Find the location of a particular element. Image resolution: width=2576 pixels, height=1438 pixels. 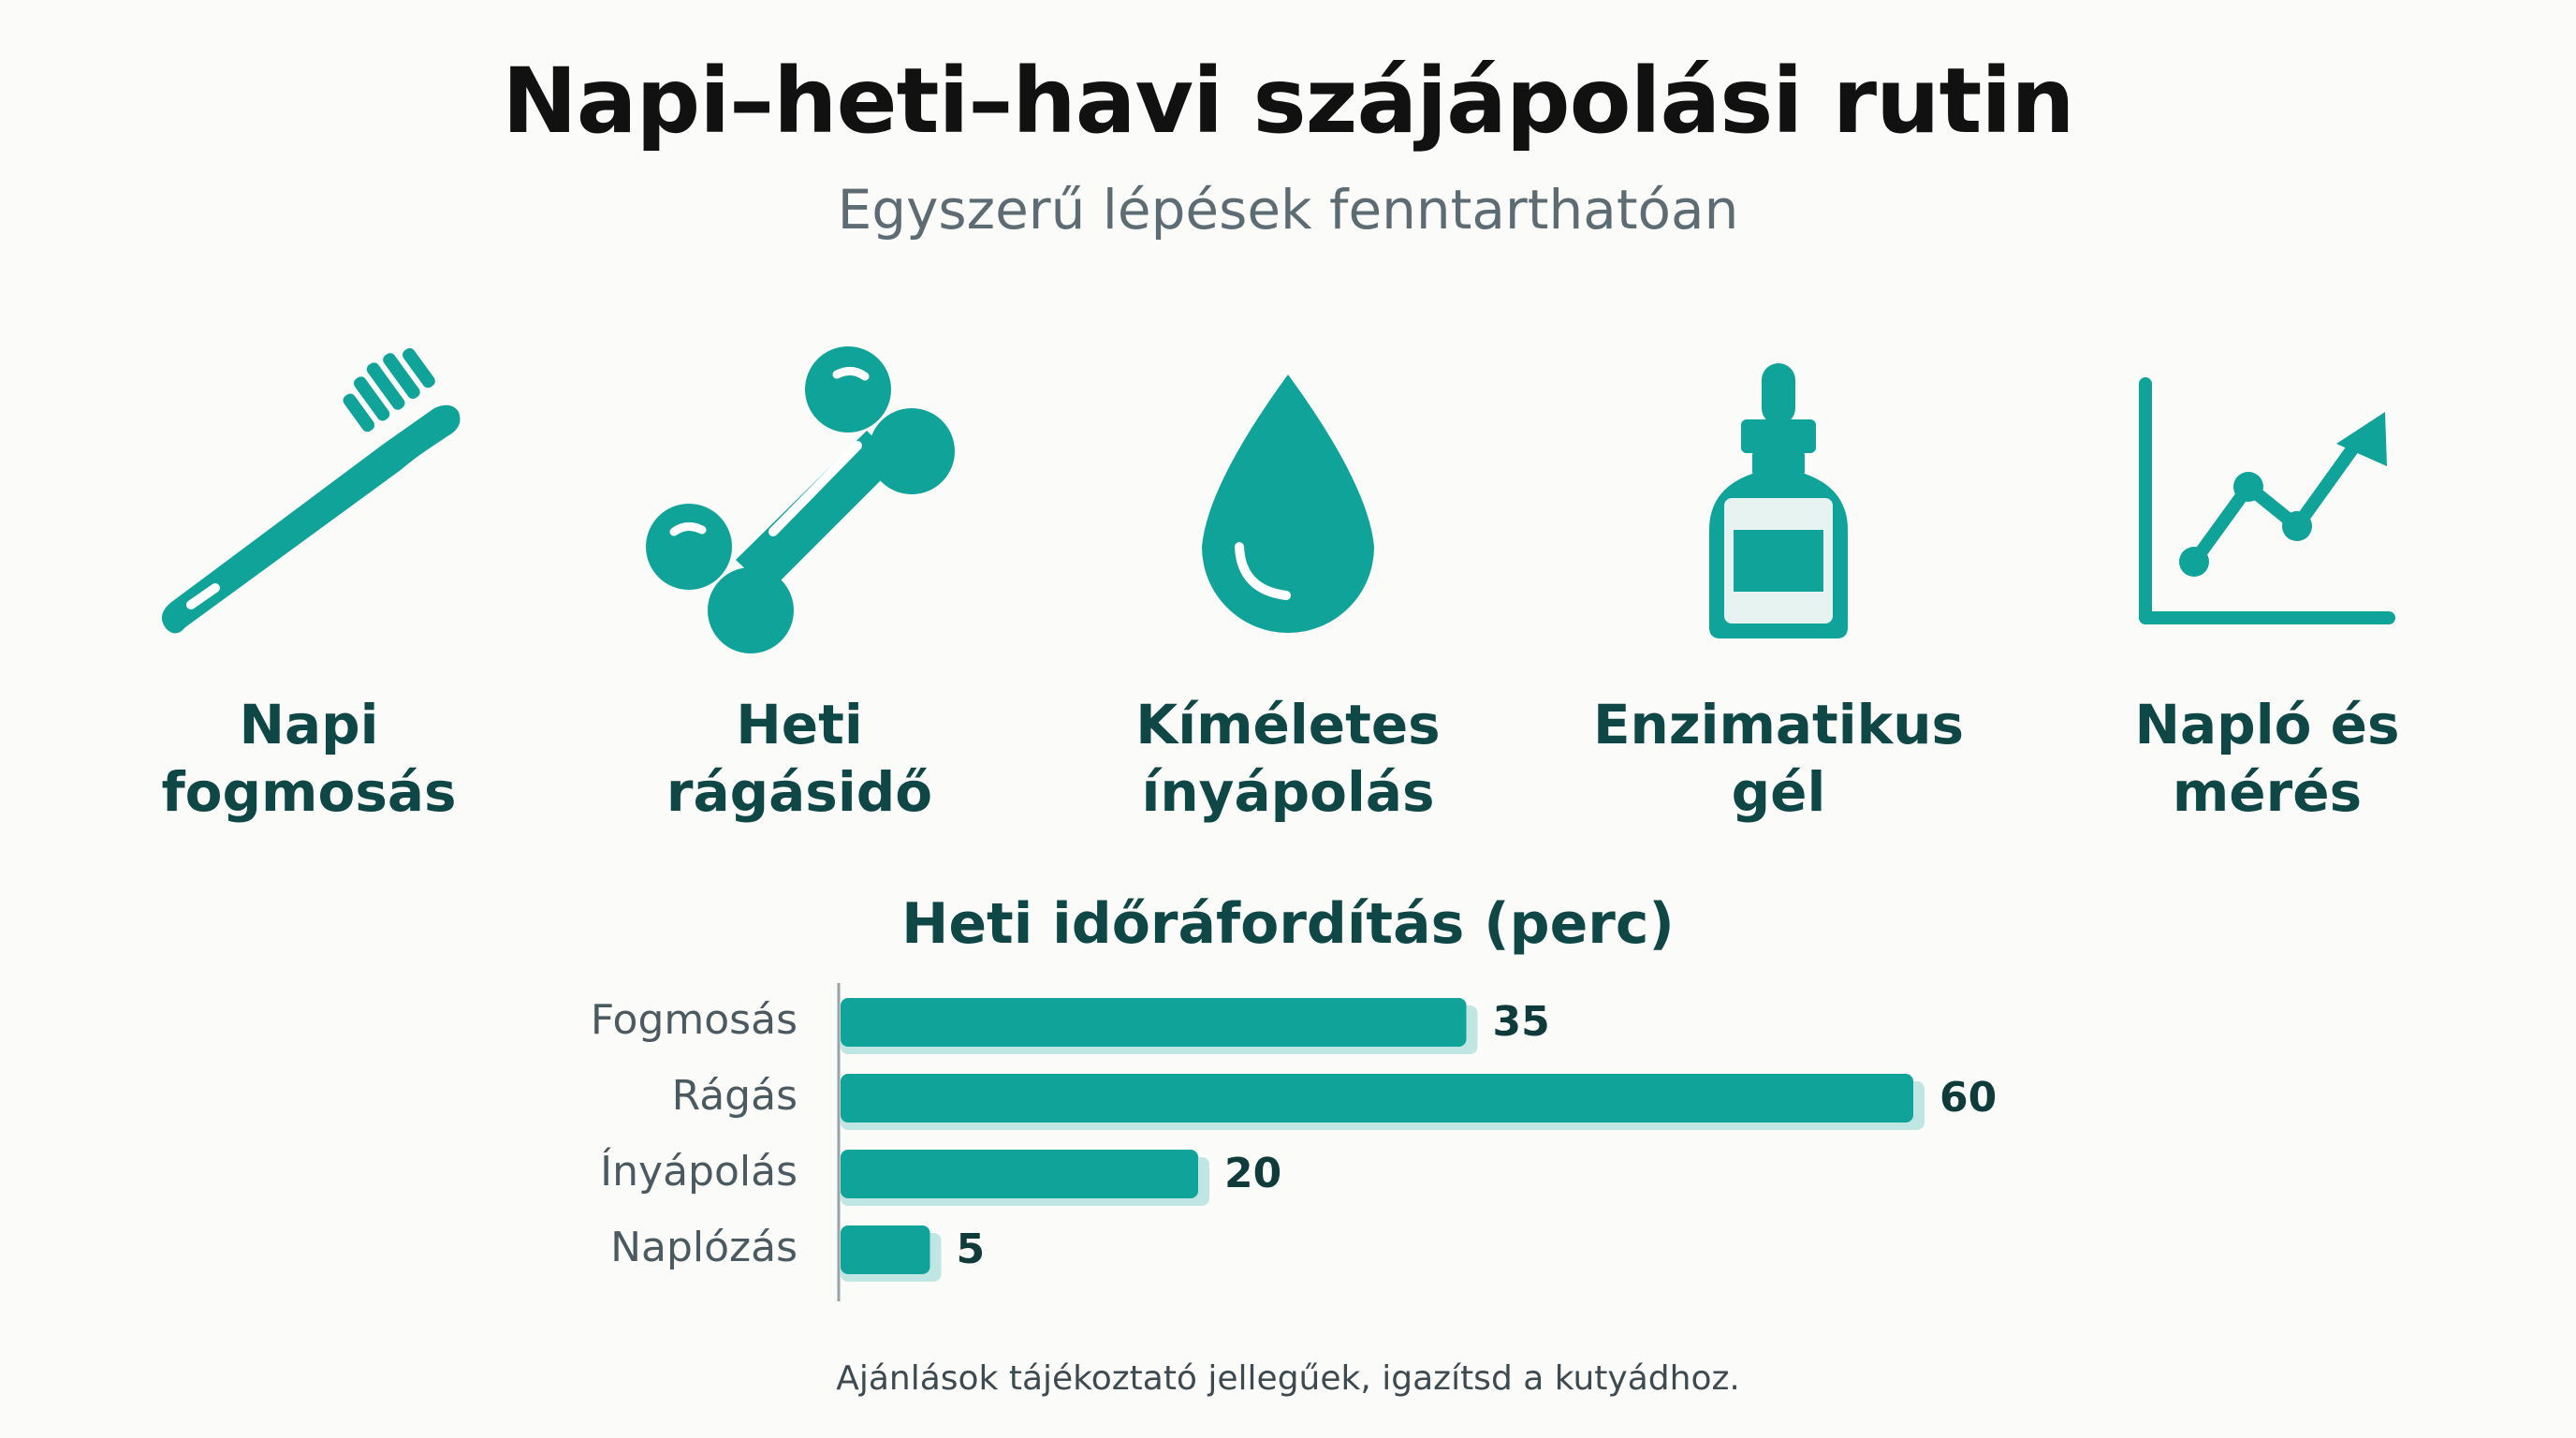

value-label: 5 is located at coordinates (971, 1249).